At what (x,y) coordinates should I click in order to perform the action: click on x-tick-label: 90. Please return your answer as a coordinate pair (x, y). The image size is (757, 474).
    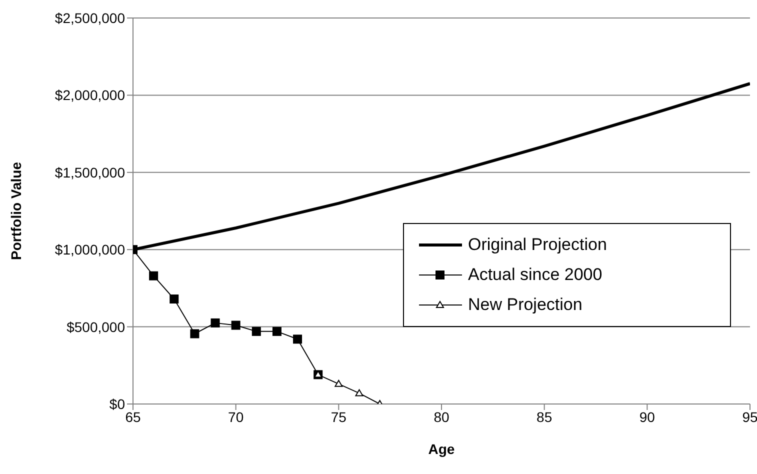
    Looking at the image, I should click on (647, 416).